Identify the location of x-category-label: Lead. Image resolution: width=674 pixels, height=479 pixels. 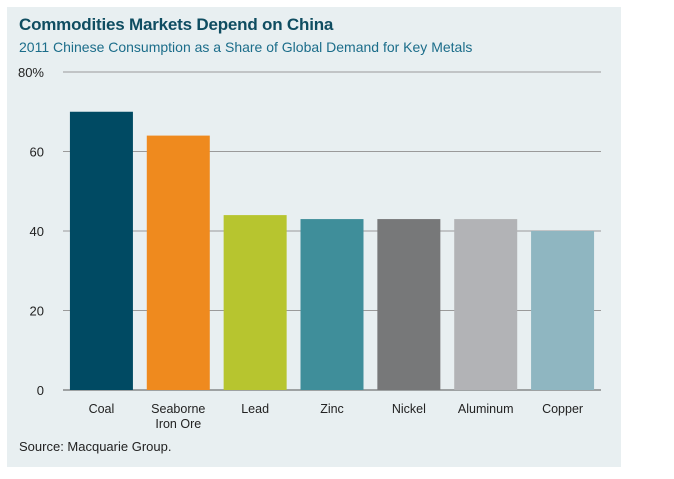
(255, 409).